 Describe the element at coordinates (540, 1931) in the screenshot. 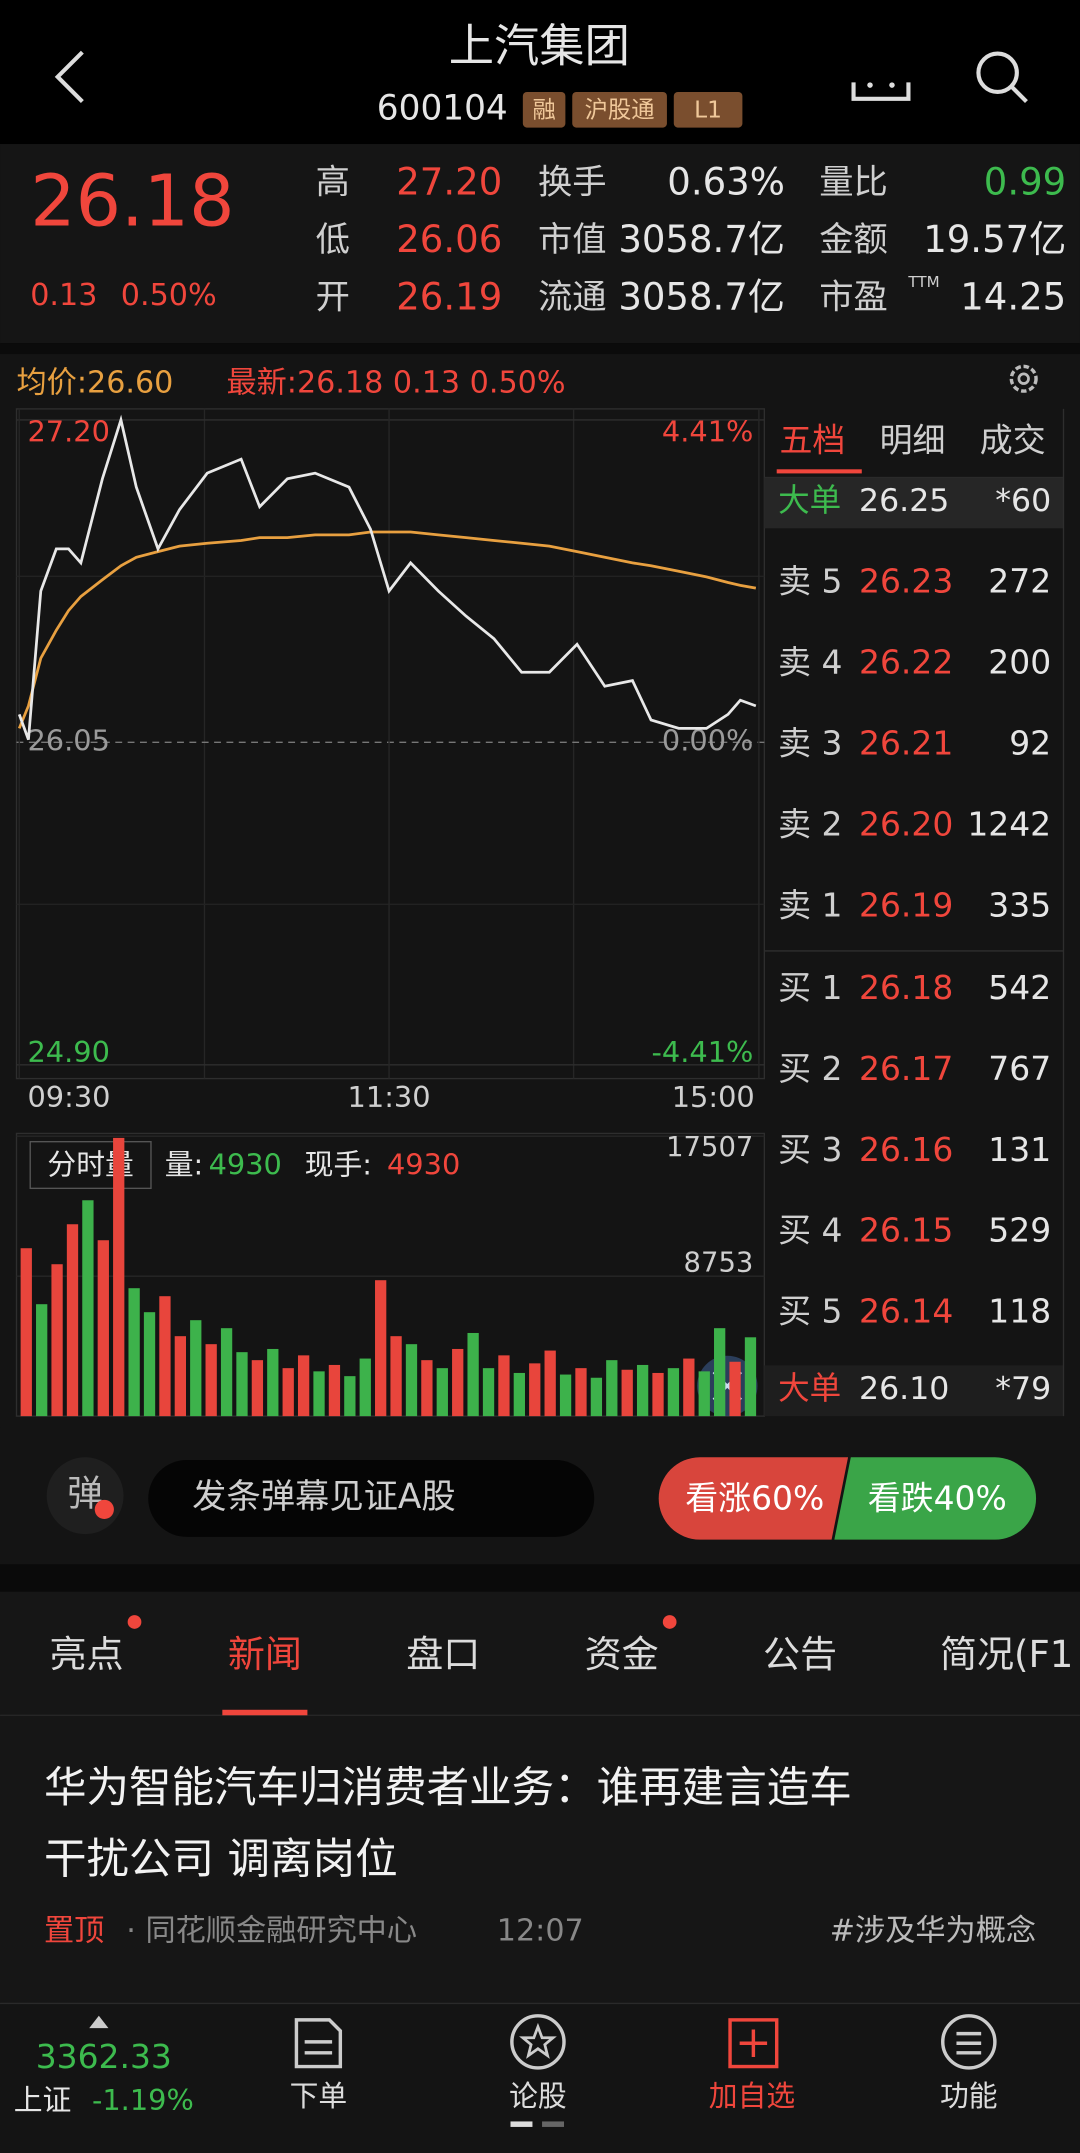

I see `news-time: 12:07` at that location.